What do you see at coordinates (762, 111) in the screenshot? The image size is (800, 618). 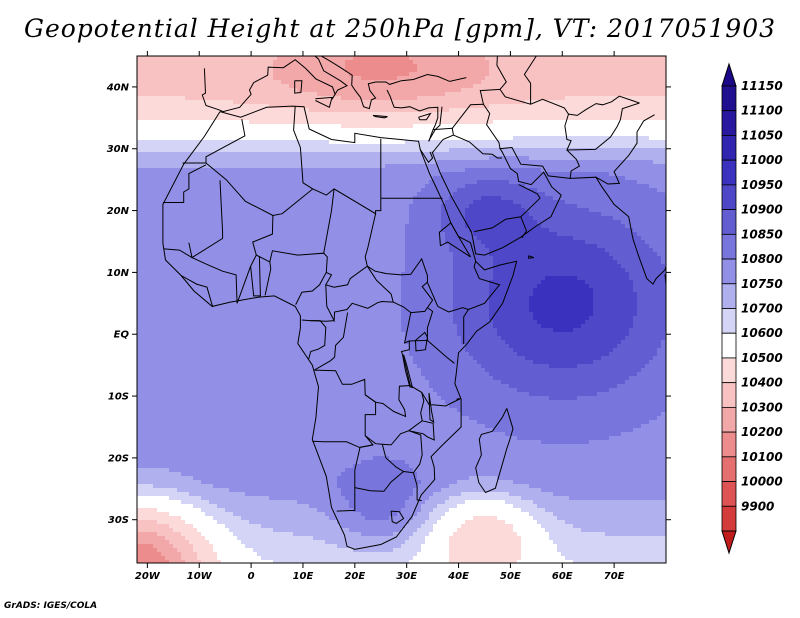 I see `colorbar-label: 11100` at bounding box center [762, 111].